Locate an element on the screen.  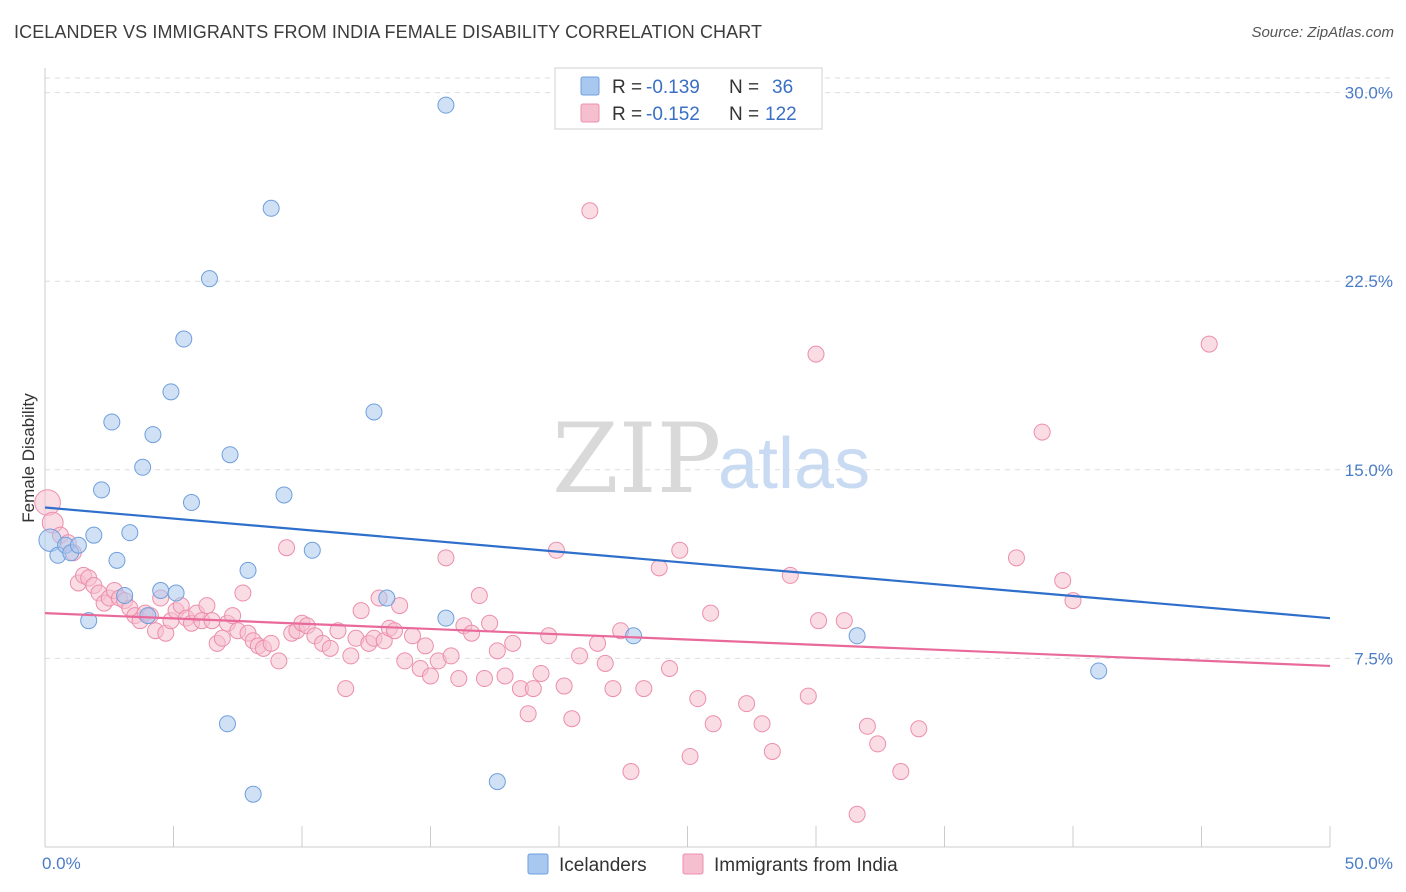
bottom-legend-swatch-india is located at coordinates (693, 864).